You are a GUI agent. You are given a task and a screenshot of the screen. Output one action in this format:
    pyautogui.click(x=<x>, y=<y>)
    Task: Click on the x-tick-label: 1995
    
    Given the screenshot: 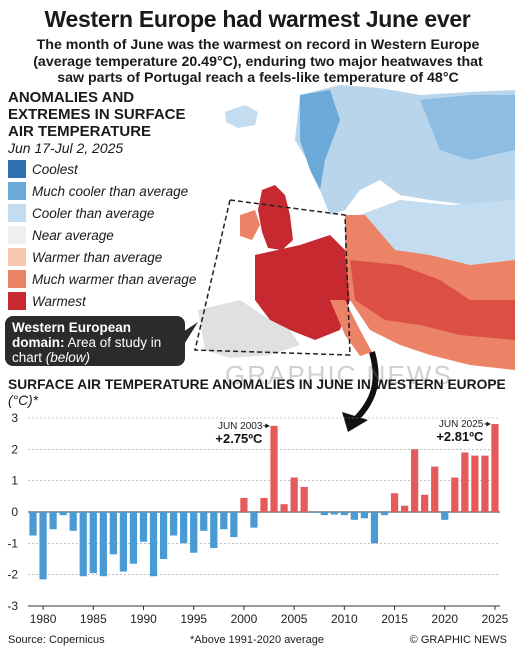 What is the action you would take?
    pyautogui.click(x=193, y=619)
    